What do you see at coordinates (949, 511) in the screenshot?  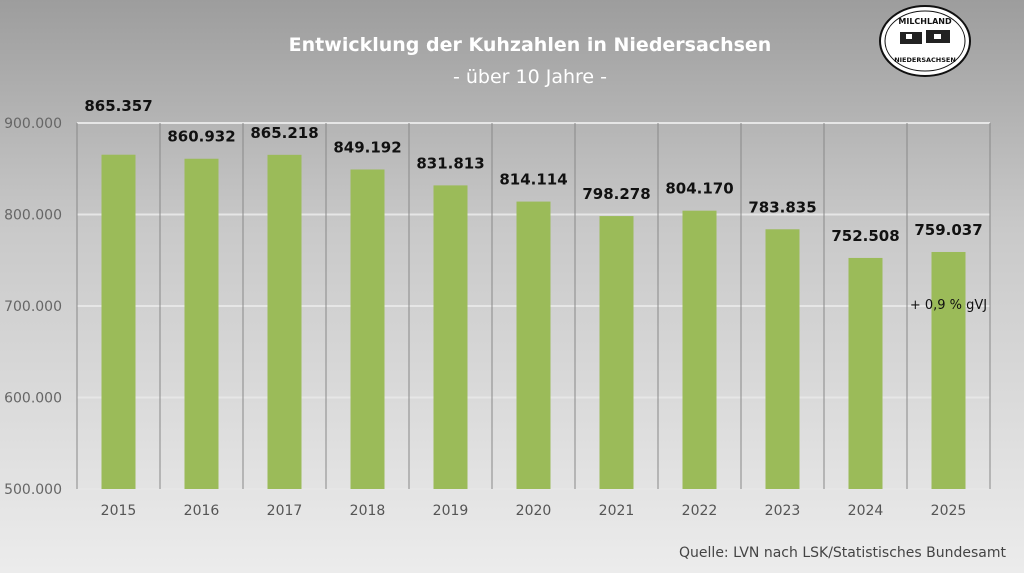 I see `x-tick-label: 2025` at bounding box center [949, 511].